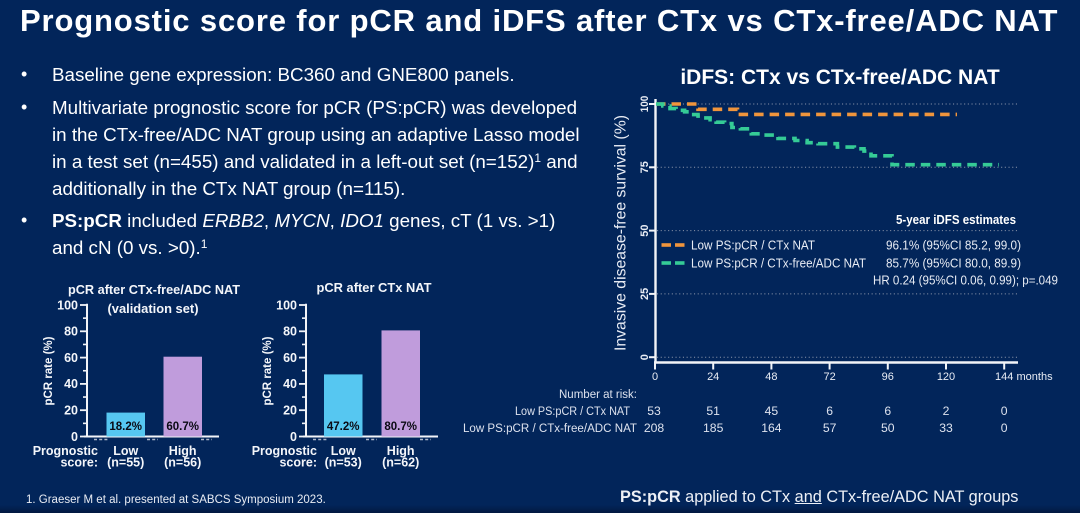  What do you see at coordinates (125, 463) in the screenshot?
I see `svg-text: (n=55)` at bounding box center [125, 463].